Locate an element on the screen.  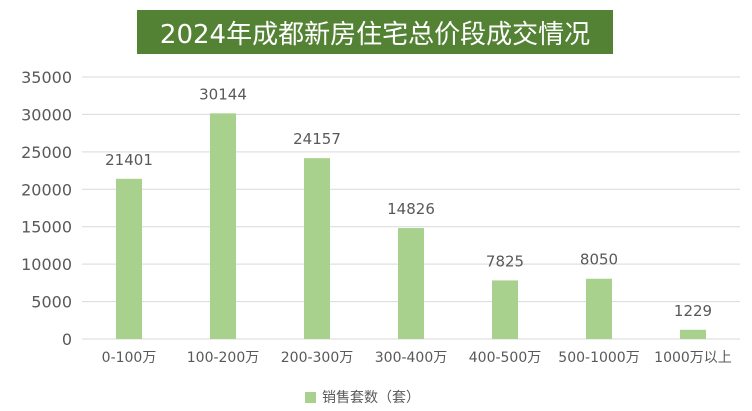
y-tick-label: 30000 is located at coordinates (46, 114).